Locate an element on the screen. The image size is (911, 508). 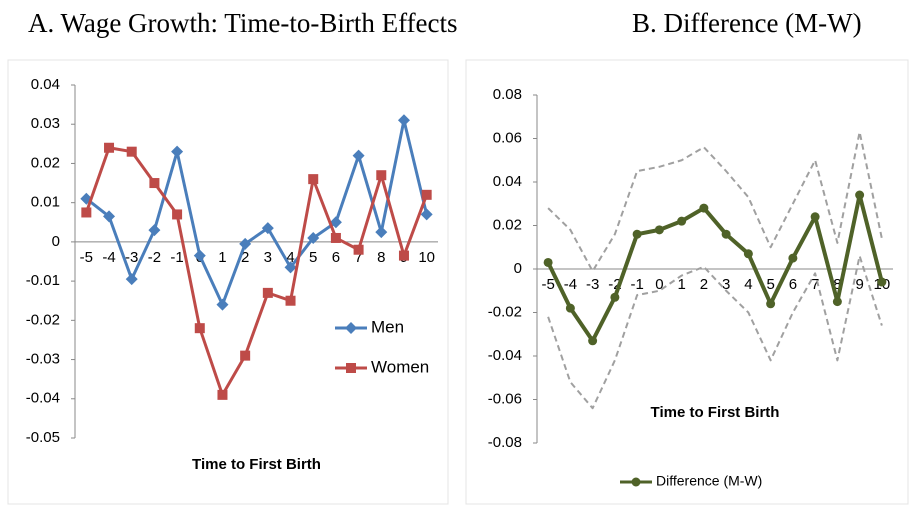
y-tick-label: 0.04 is located at coordinates (45, 84).